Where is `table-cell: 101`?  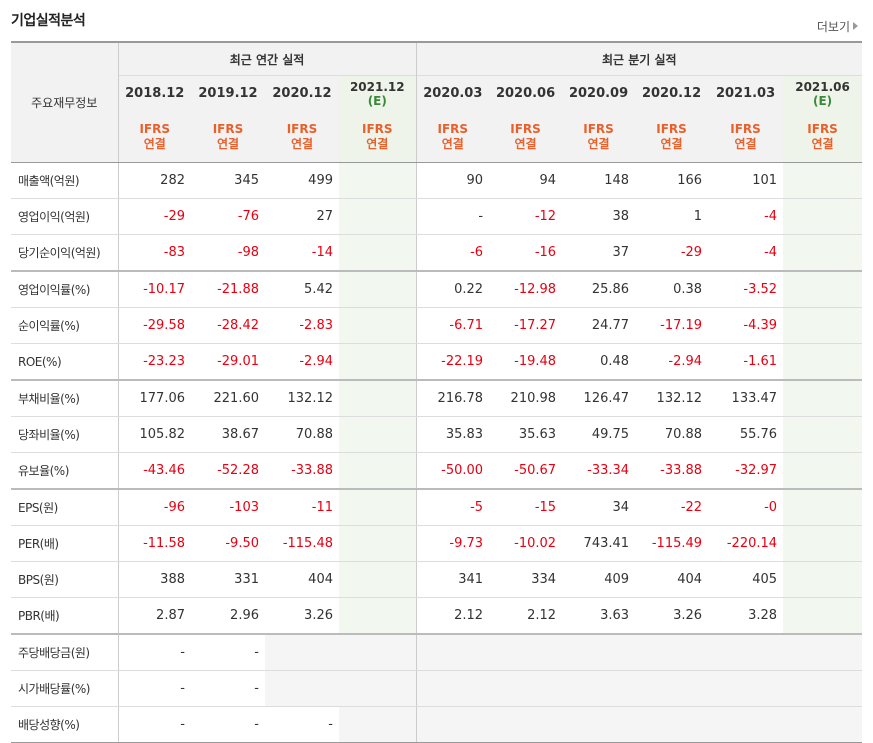 table-cell: 101 is located at coordinates (746, 180).